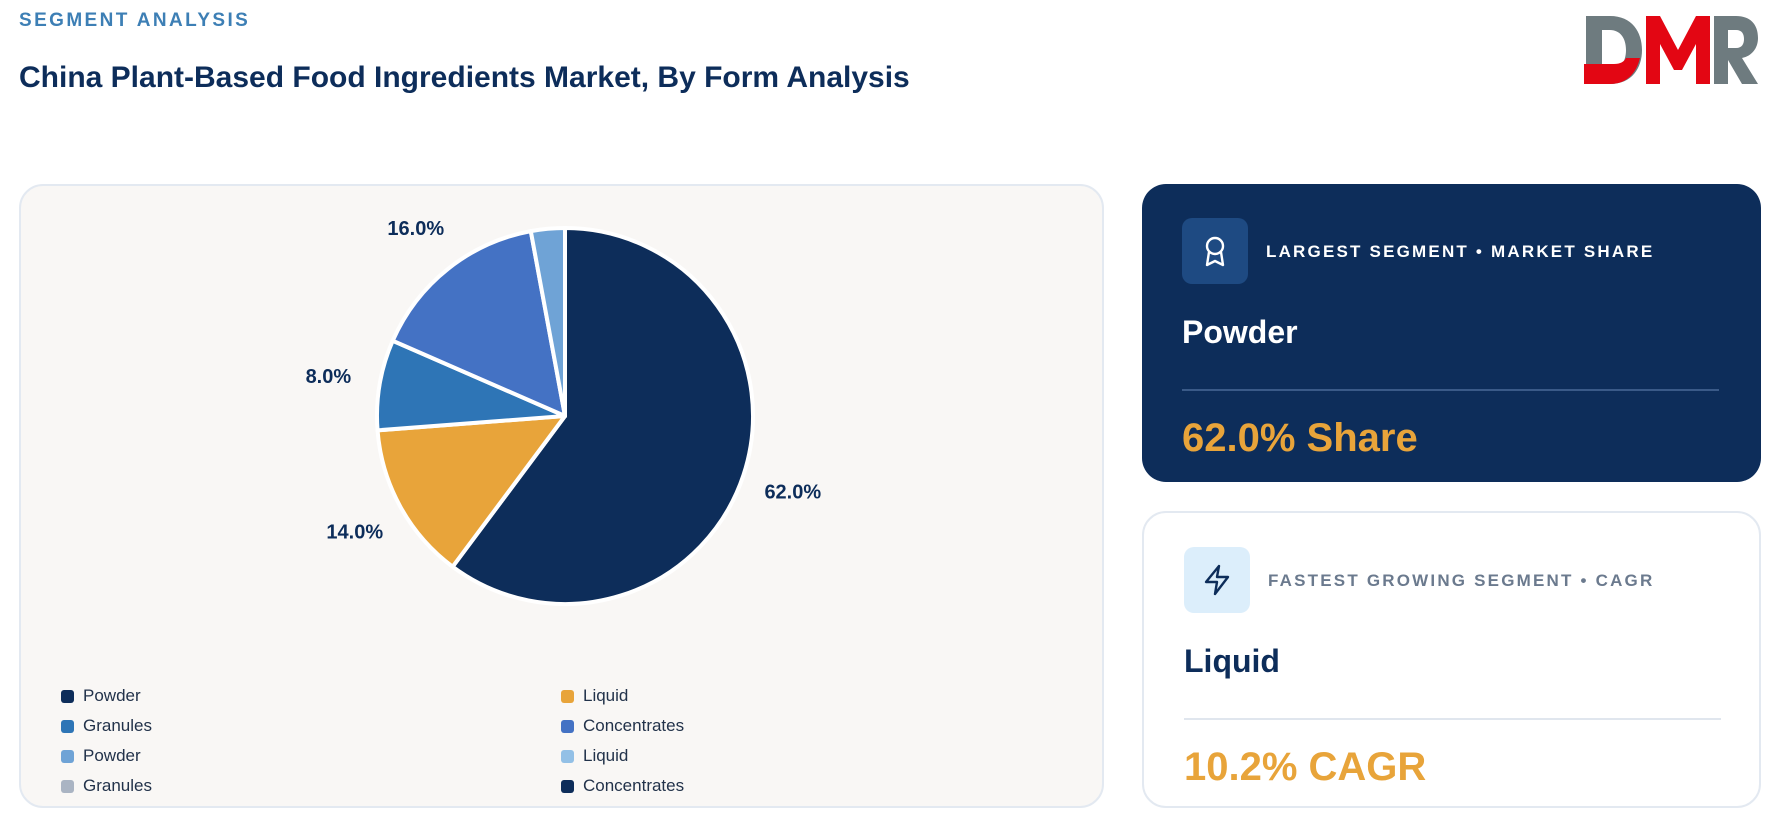  I want to click on slice-label: 16.0%, so click(415, 229).